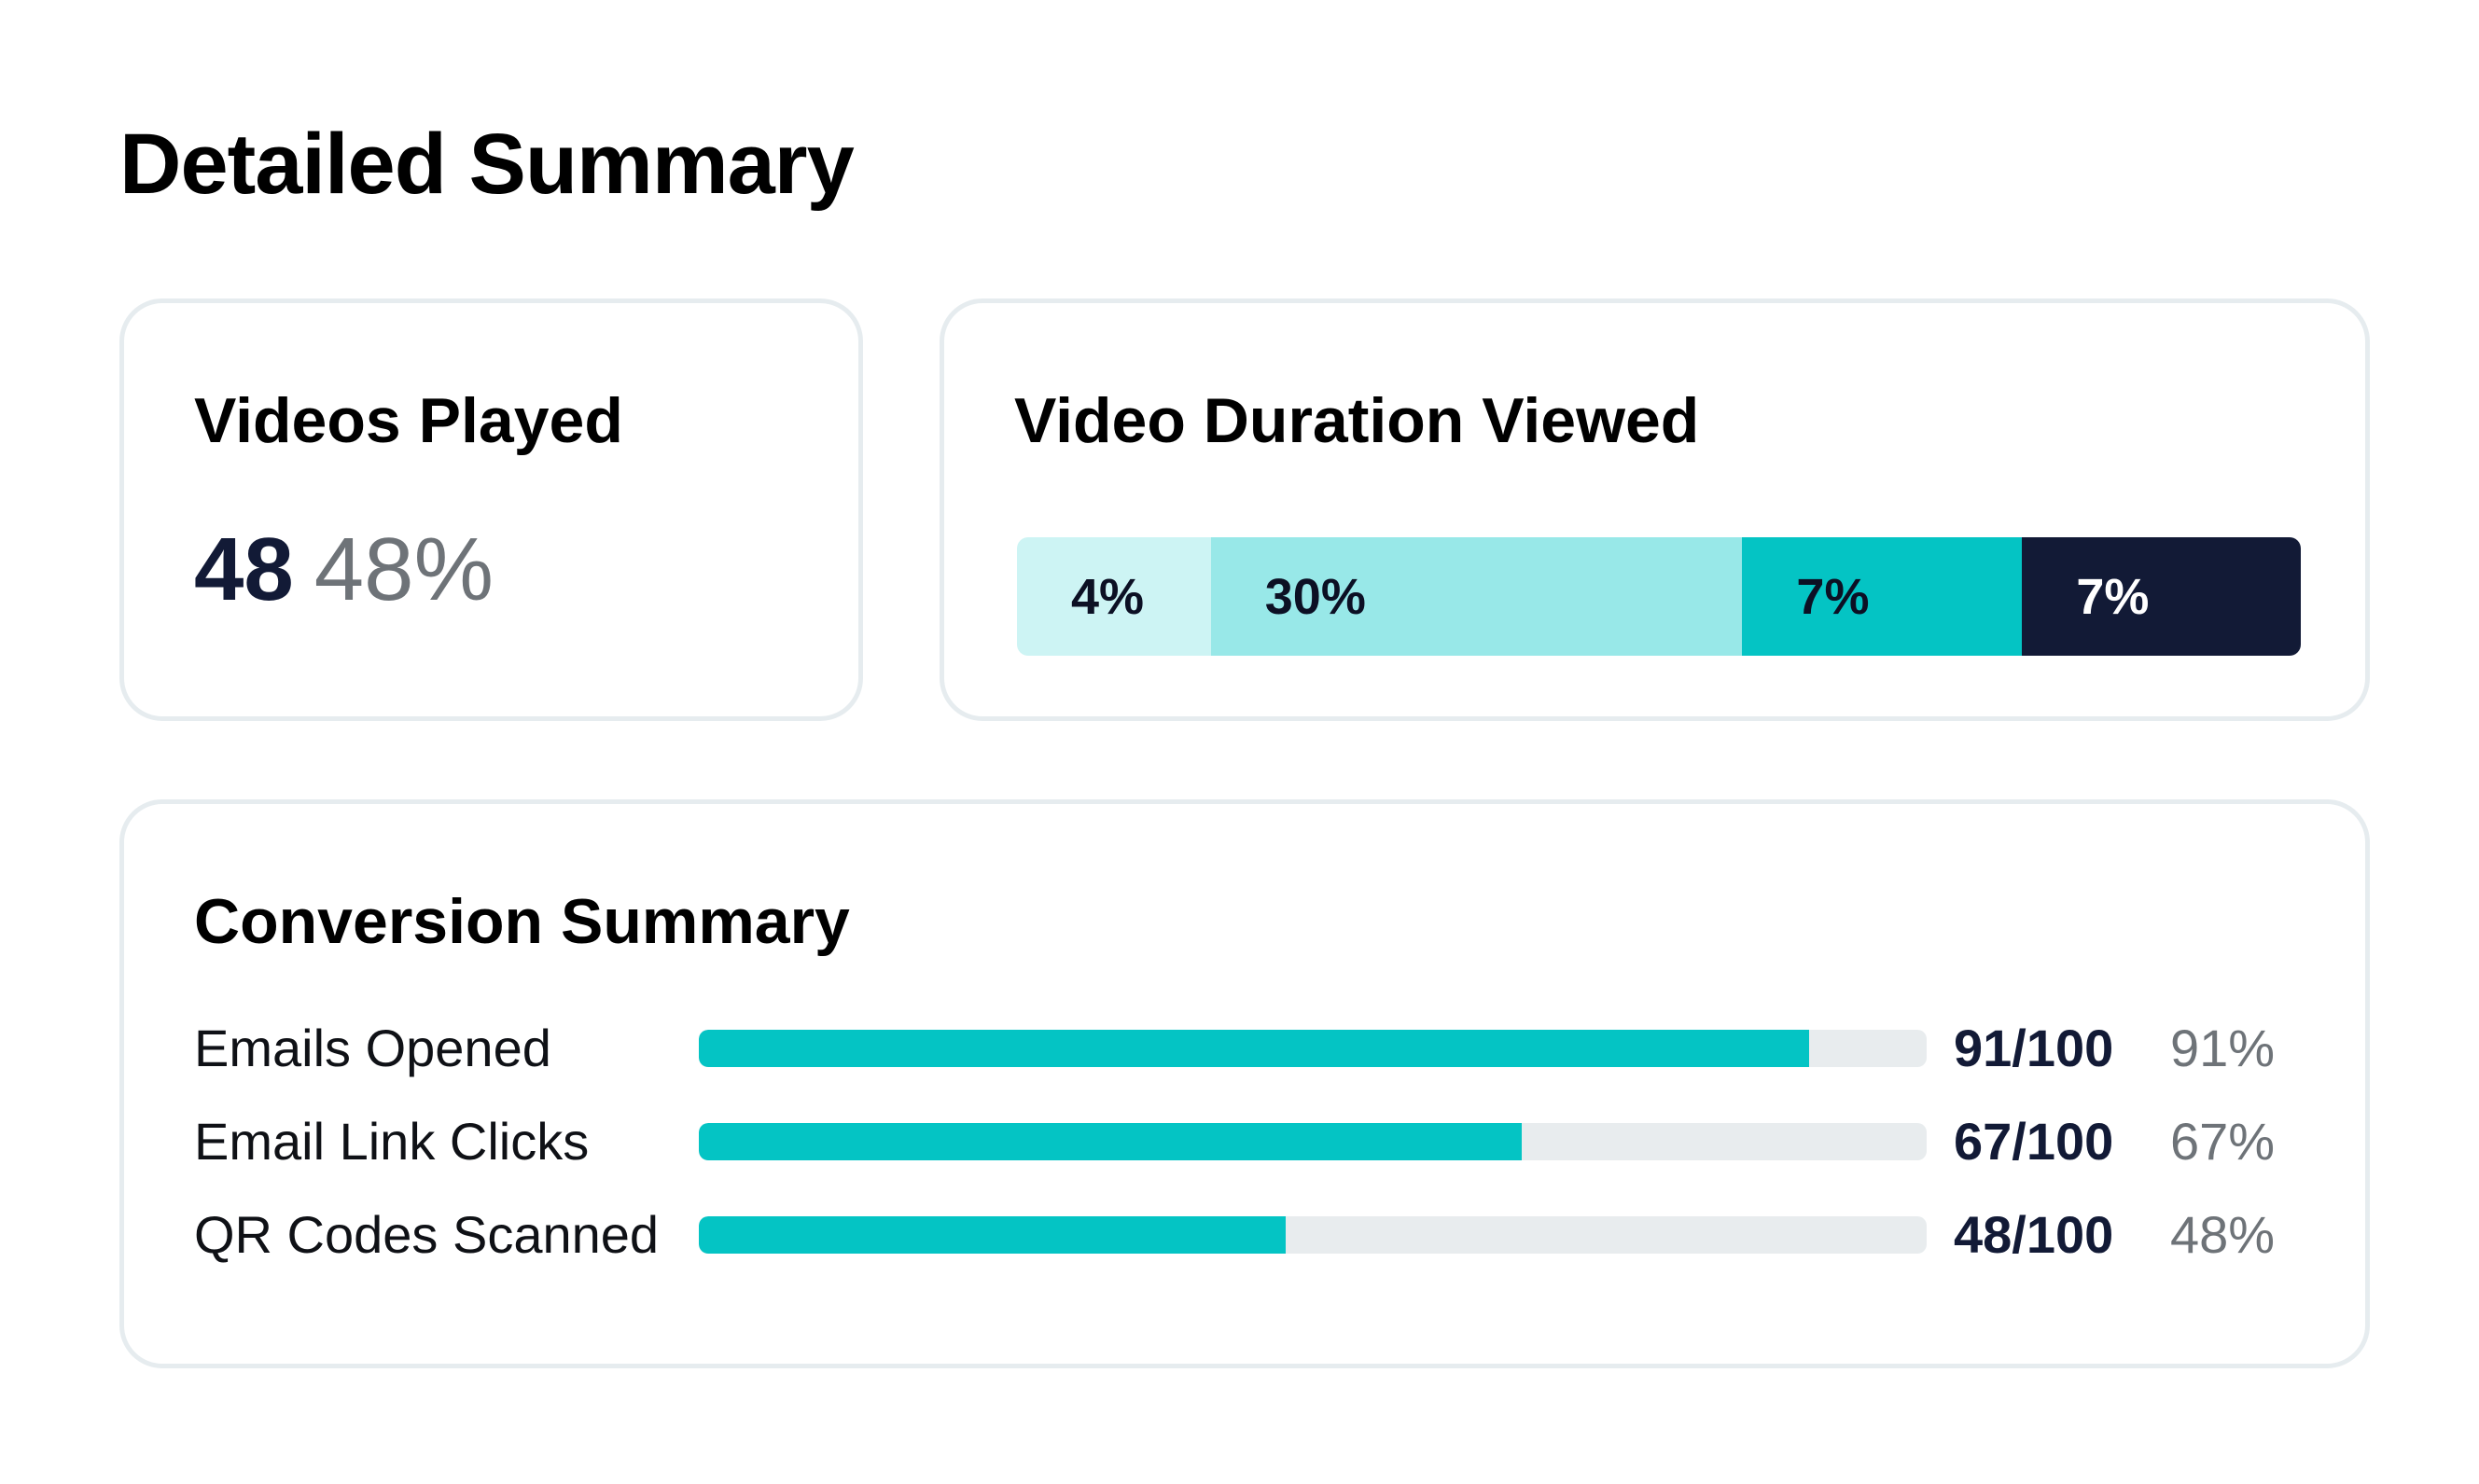  Describe the element at coordinates (392, 1141) in the screenshot. I see `conversion-label: Email Link Clicks` at that location.